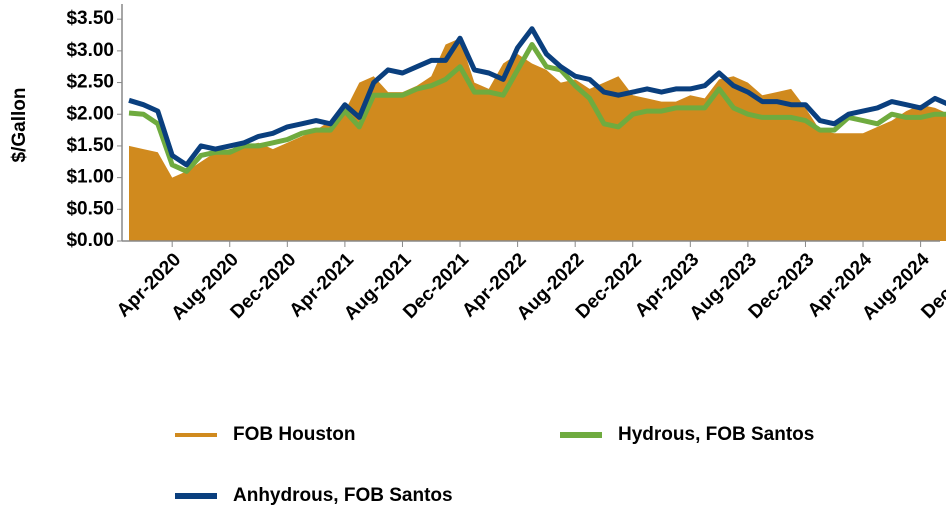  Describe the element at coordinates (19, 125) in the screenshot. I see `y-axis-label: $/Gallon` at that location.